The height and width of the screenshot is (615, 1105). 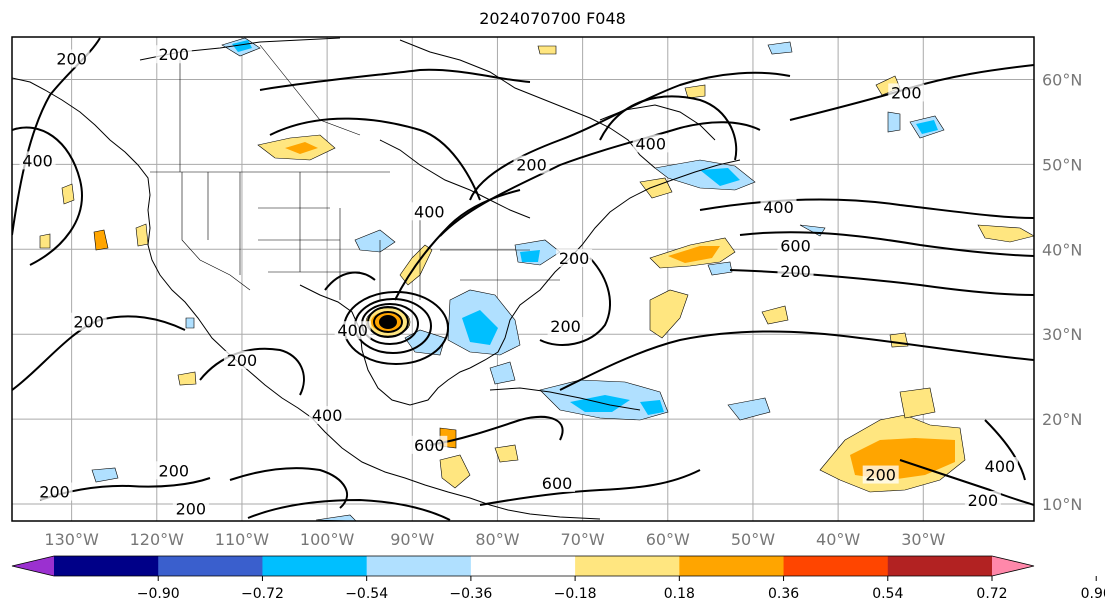 I want to click on lon-tick-label: 70°W, so click(x=583, y=539).